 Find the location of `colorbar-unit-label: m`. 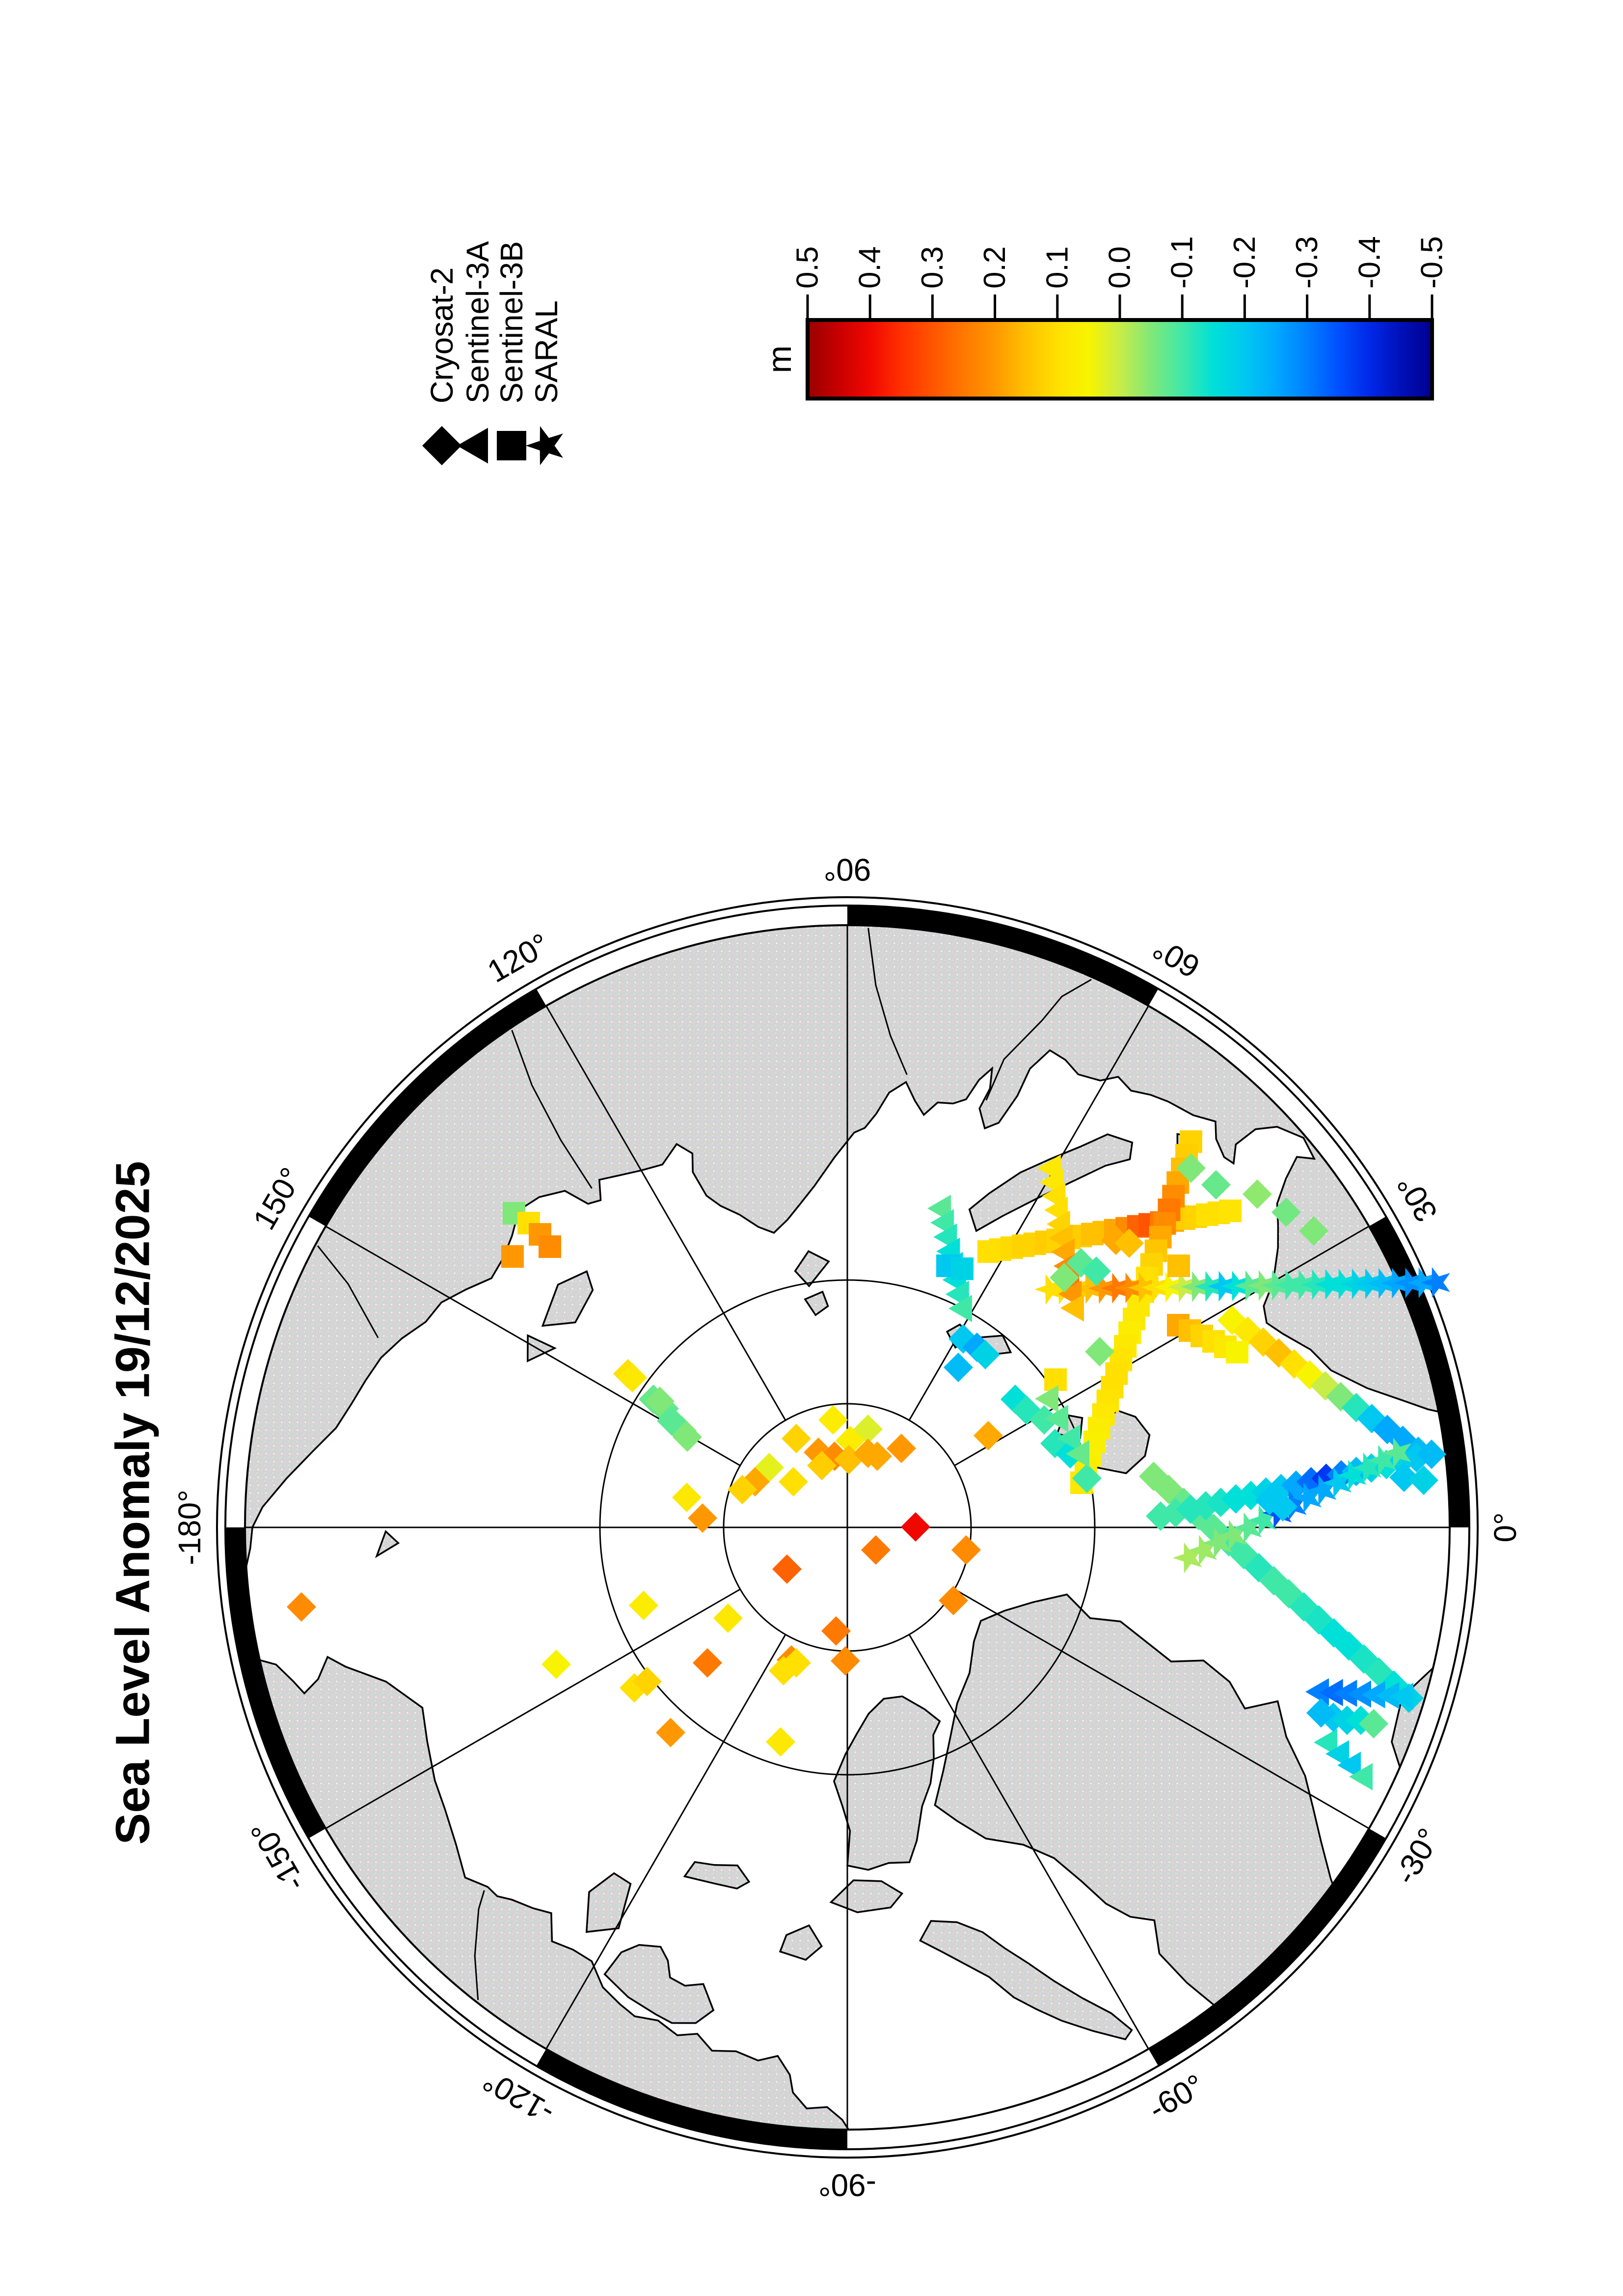

colorbar-unit-label: m is located at coordinates (779, 360).